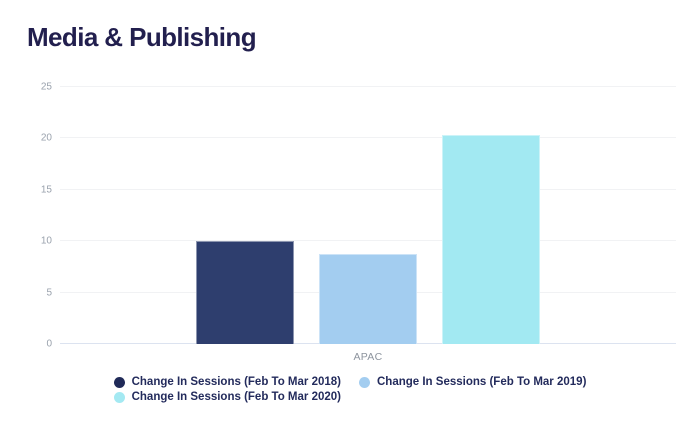  I want to click on legend-row: Change In Sessions (Feb To Mar 2020), so click(227, 397).